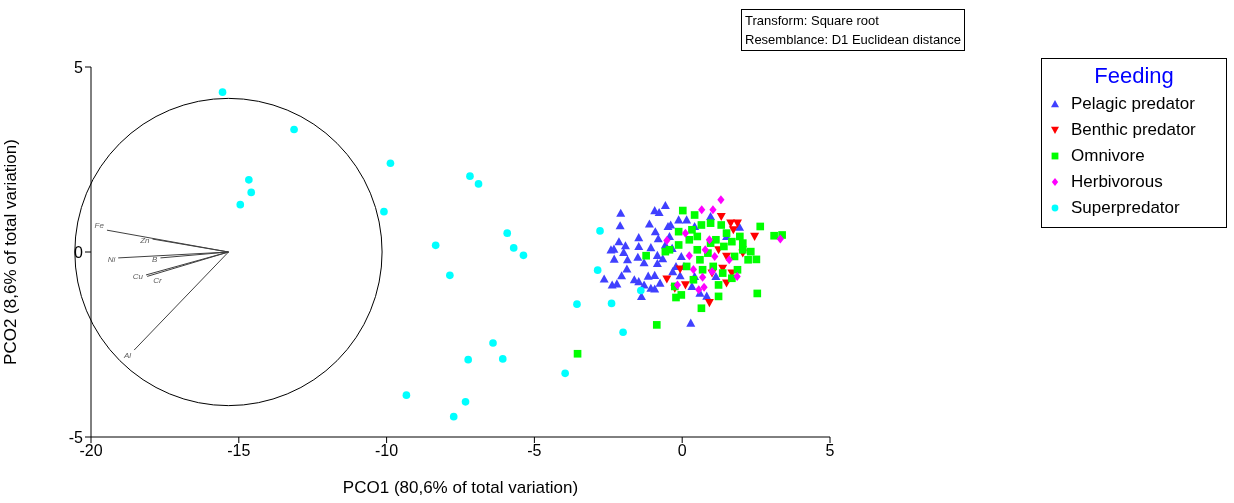  Describe the element at coordinates (1133, 130) in the screenshot. I see `legend-label: Benthic predator` at that location.